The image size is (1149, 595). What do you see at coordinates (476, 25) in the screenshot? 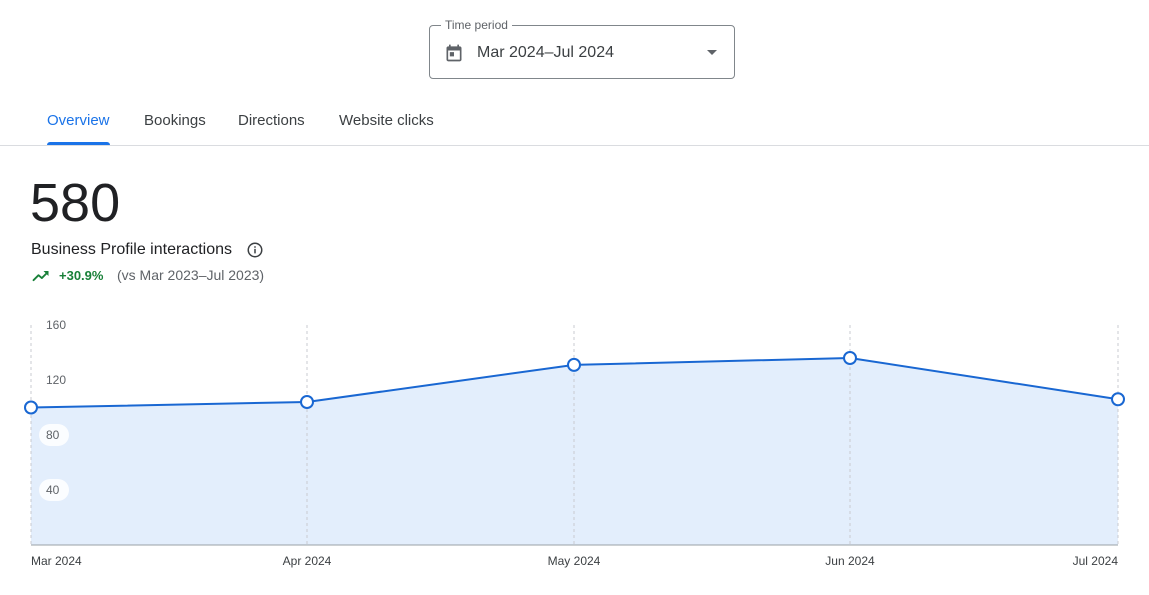
I see `time-period-label: Time period` at bounding box center [476, 25].